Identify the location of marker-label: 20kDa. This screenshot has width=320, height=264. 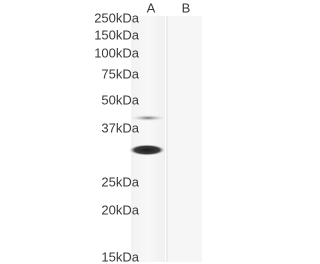
(120, 209).